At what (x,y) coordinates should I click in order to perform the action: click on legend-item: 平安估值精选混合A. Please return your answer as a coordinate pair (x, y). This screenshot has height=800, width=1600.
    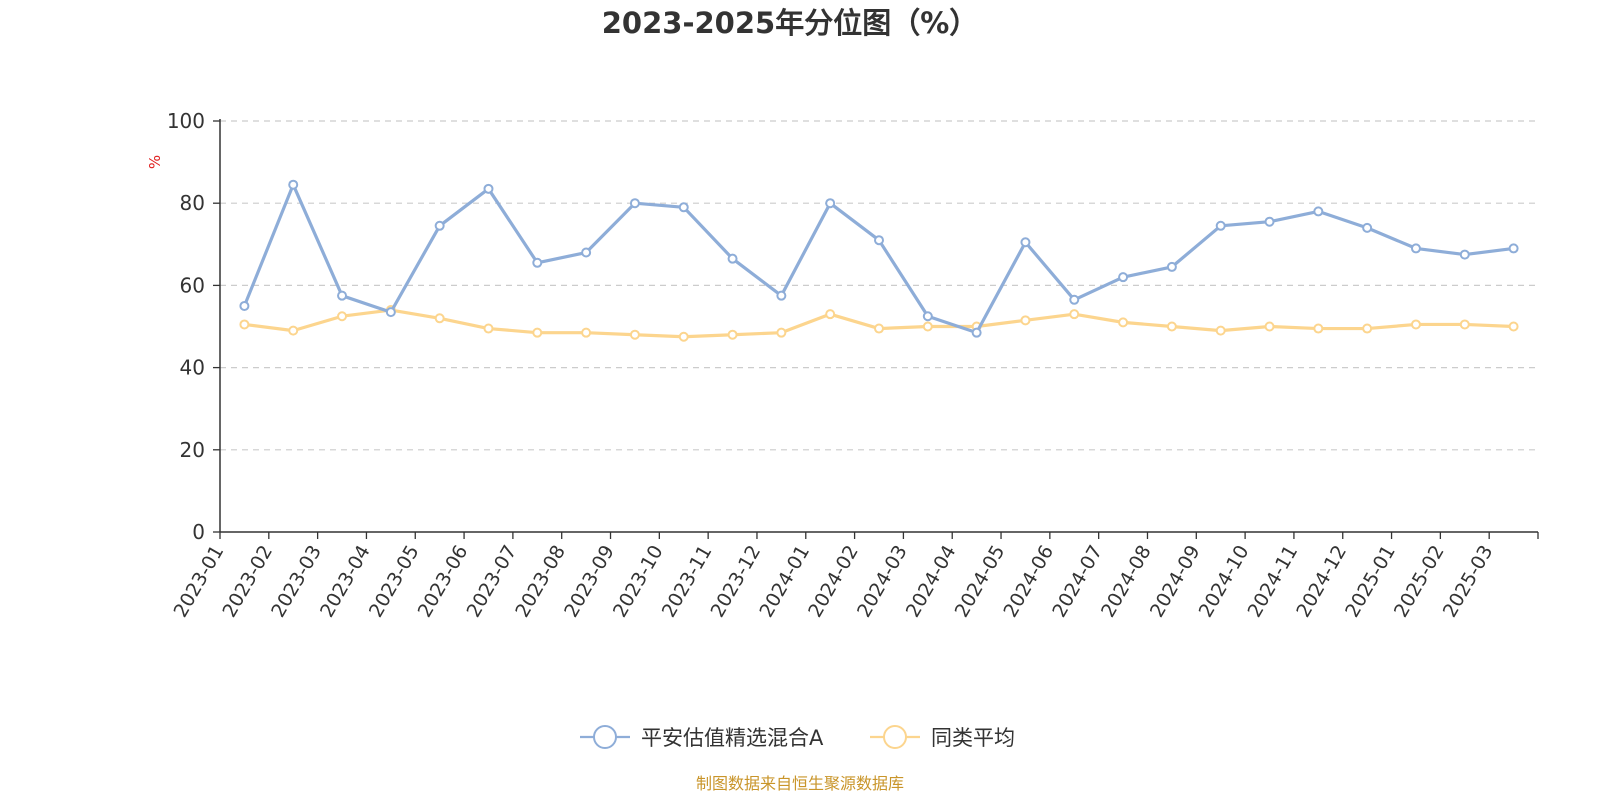
    Looking at the image, I should click on (702, 737).